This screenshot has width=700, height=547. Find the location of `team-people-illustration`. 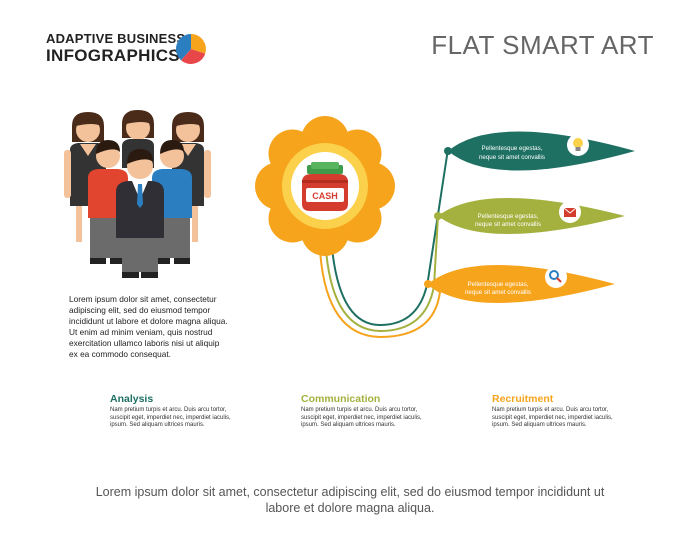

team-people-illustration is located at coordinates (137, 194).